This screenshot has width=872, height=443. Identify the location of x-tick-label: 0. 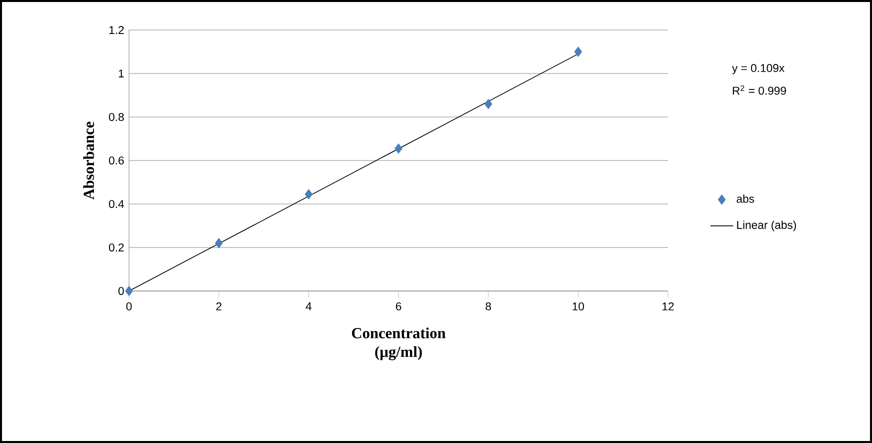
(129, 306).